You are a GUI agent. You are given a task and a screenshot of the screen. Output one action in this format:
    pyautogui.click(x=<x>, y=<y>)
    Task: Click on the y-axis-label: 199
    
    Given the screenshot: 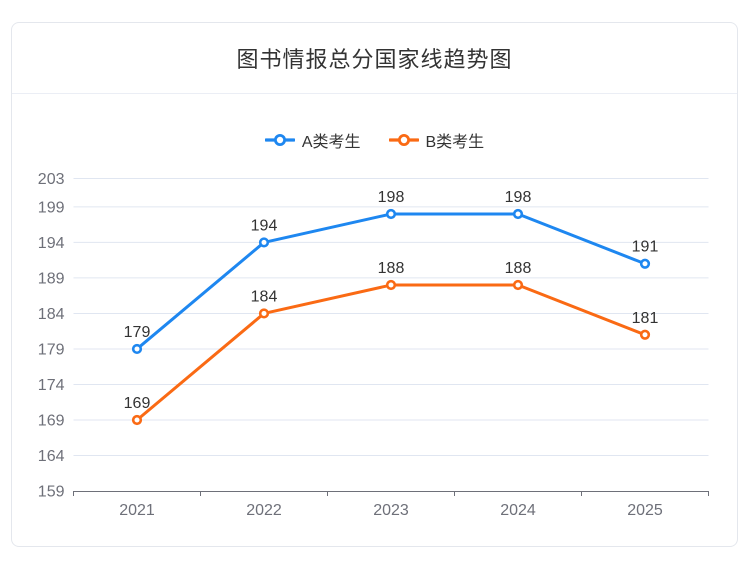 What is the action you would take?
    pyautogui.click(x=51, y=207)
    